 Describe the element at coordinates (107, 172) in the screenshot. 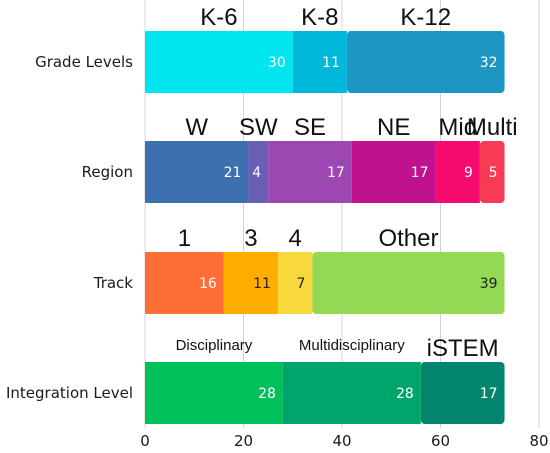

I see `row-label: Region` at that location.